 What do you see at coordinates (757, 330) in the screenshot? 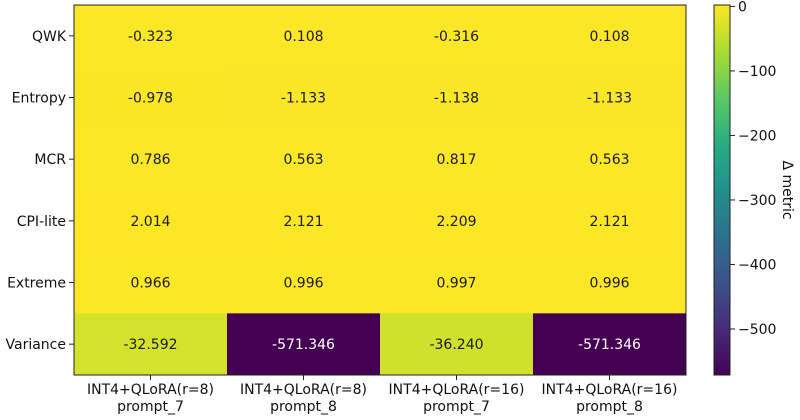
I see `colorbar-tick-label: −500` at bounding box center [757, 330].